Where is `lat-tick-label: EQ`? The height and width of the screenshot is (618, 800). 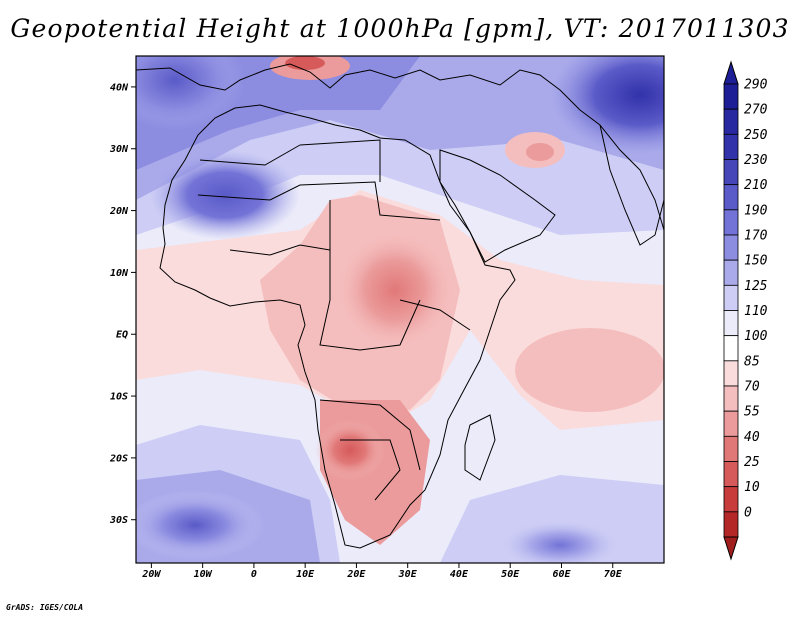
lat-tick-label: EQ is located at coordinates (122, 335).